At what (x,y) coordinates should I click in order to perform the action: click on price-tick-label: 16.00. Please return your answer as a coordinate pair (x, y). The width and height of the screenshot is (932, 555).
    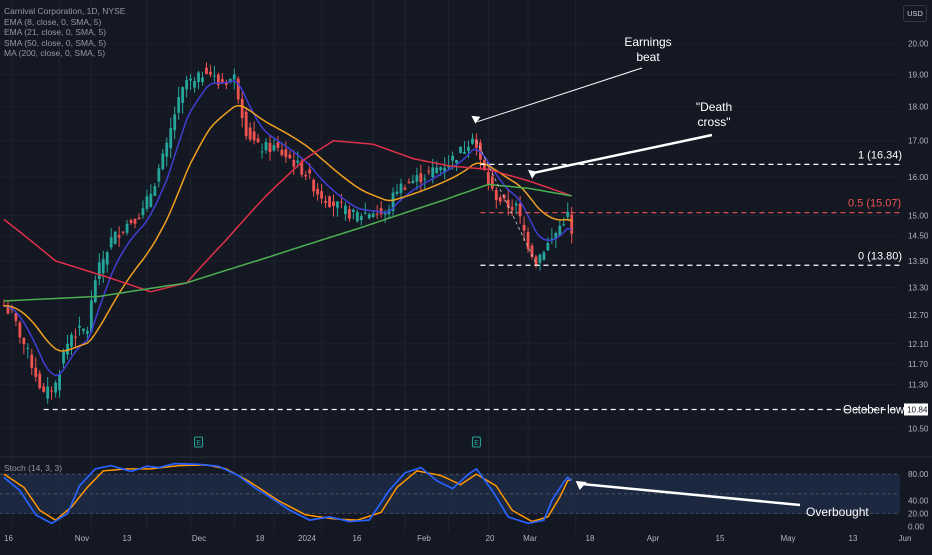
    Looking at the image, I should click on (918, 177).